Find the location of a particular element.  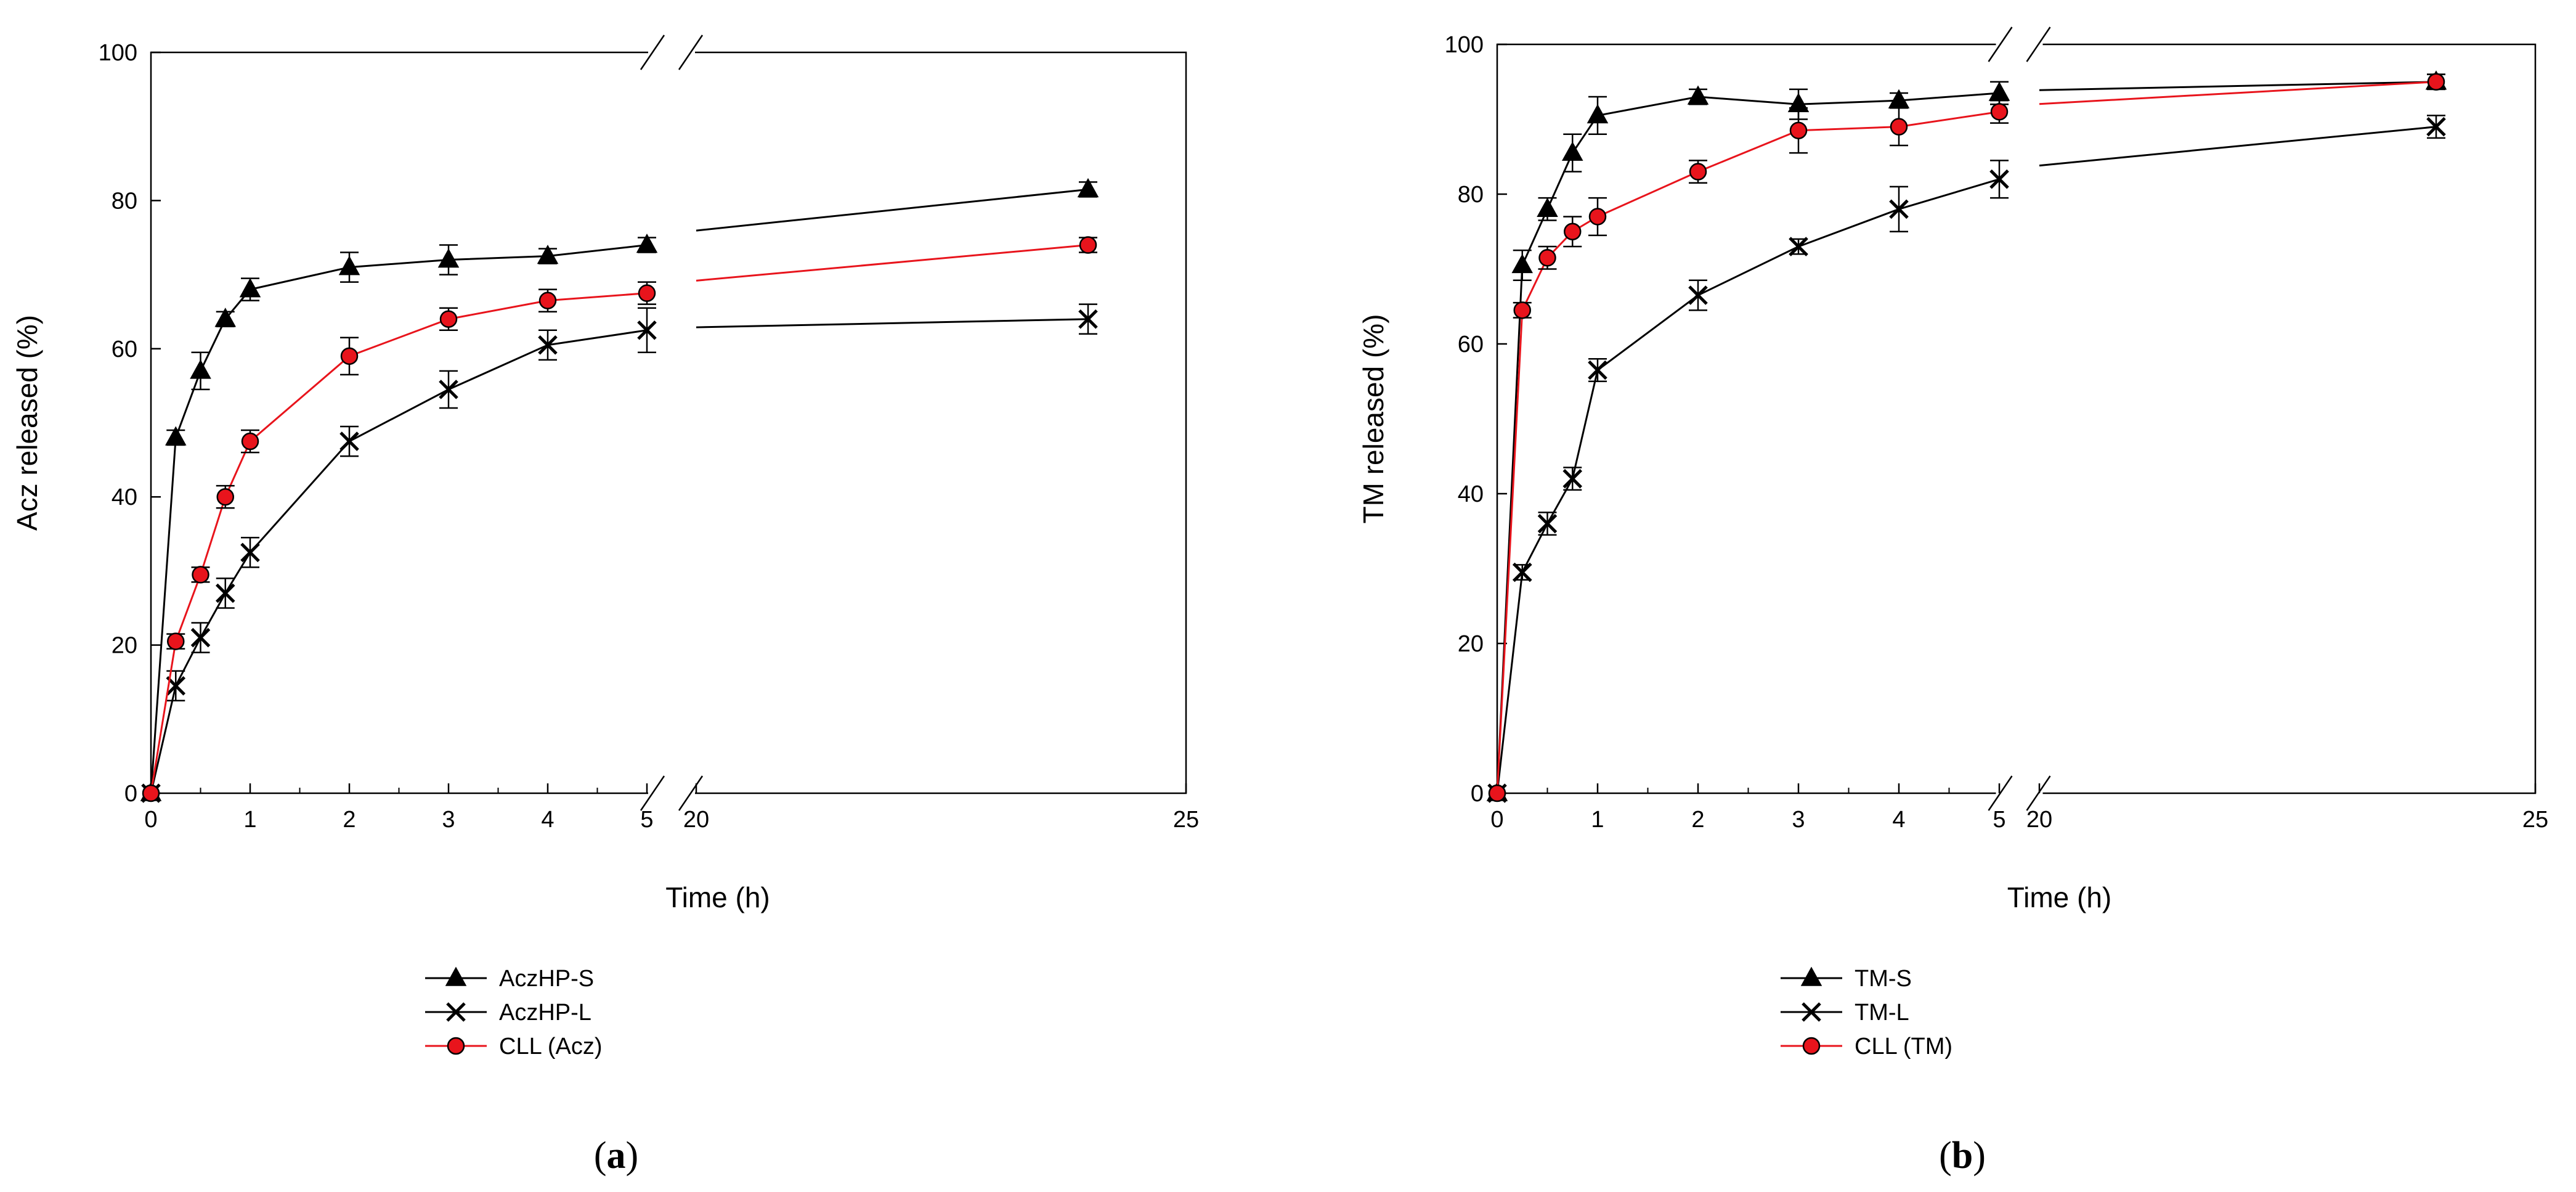

x-tick-label: 3 is located at coordinates (448, 820).